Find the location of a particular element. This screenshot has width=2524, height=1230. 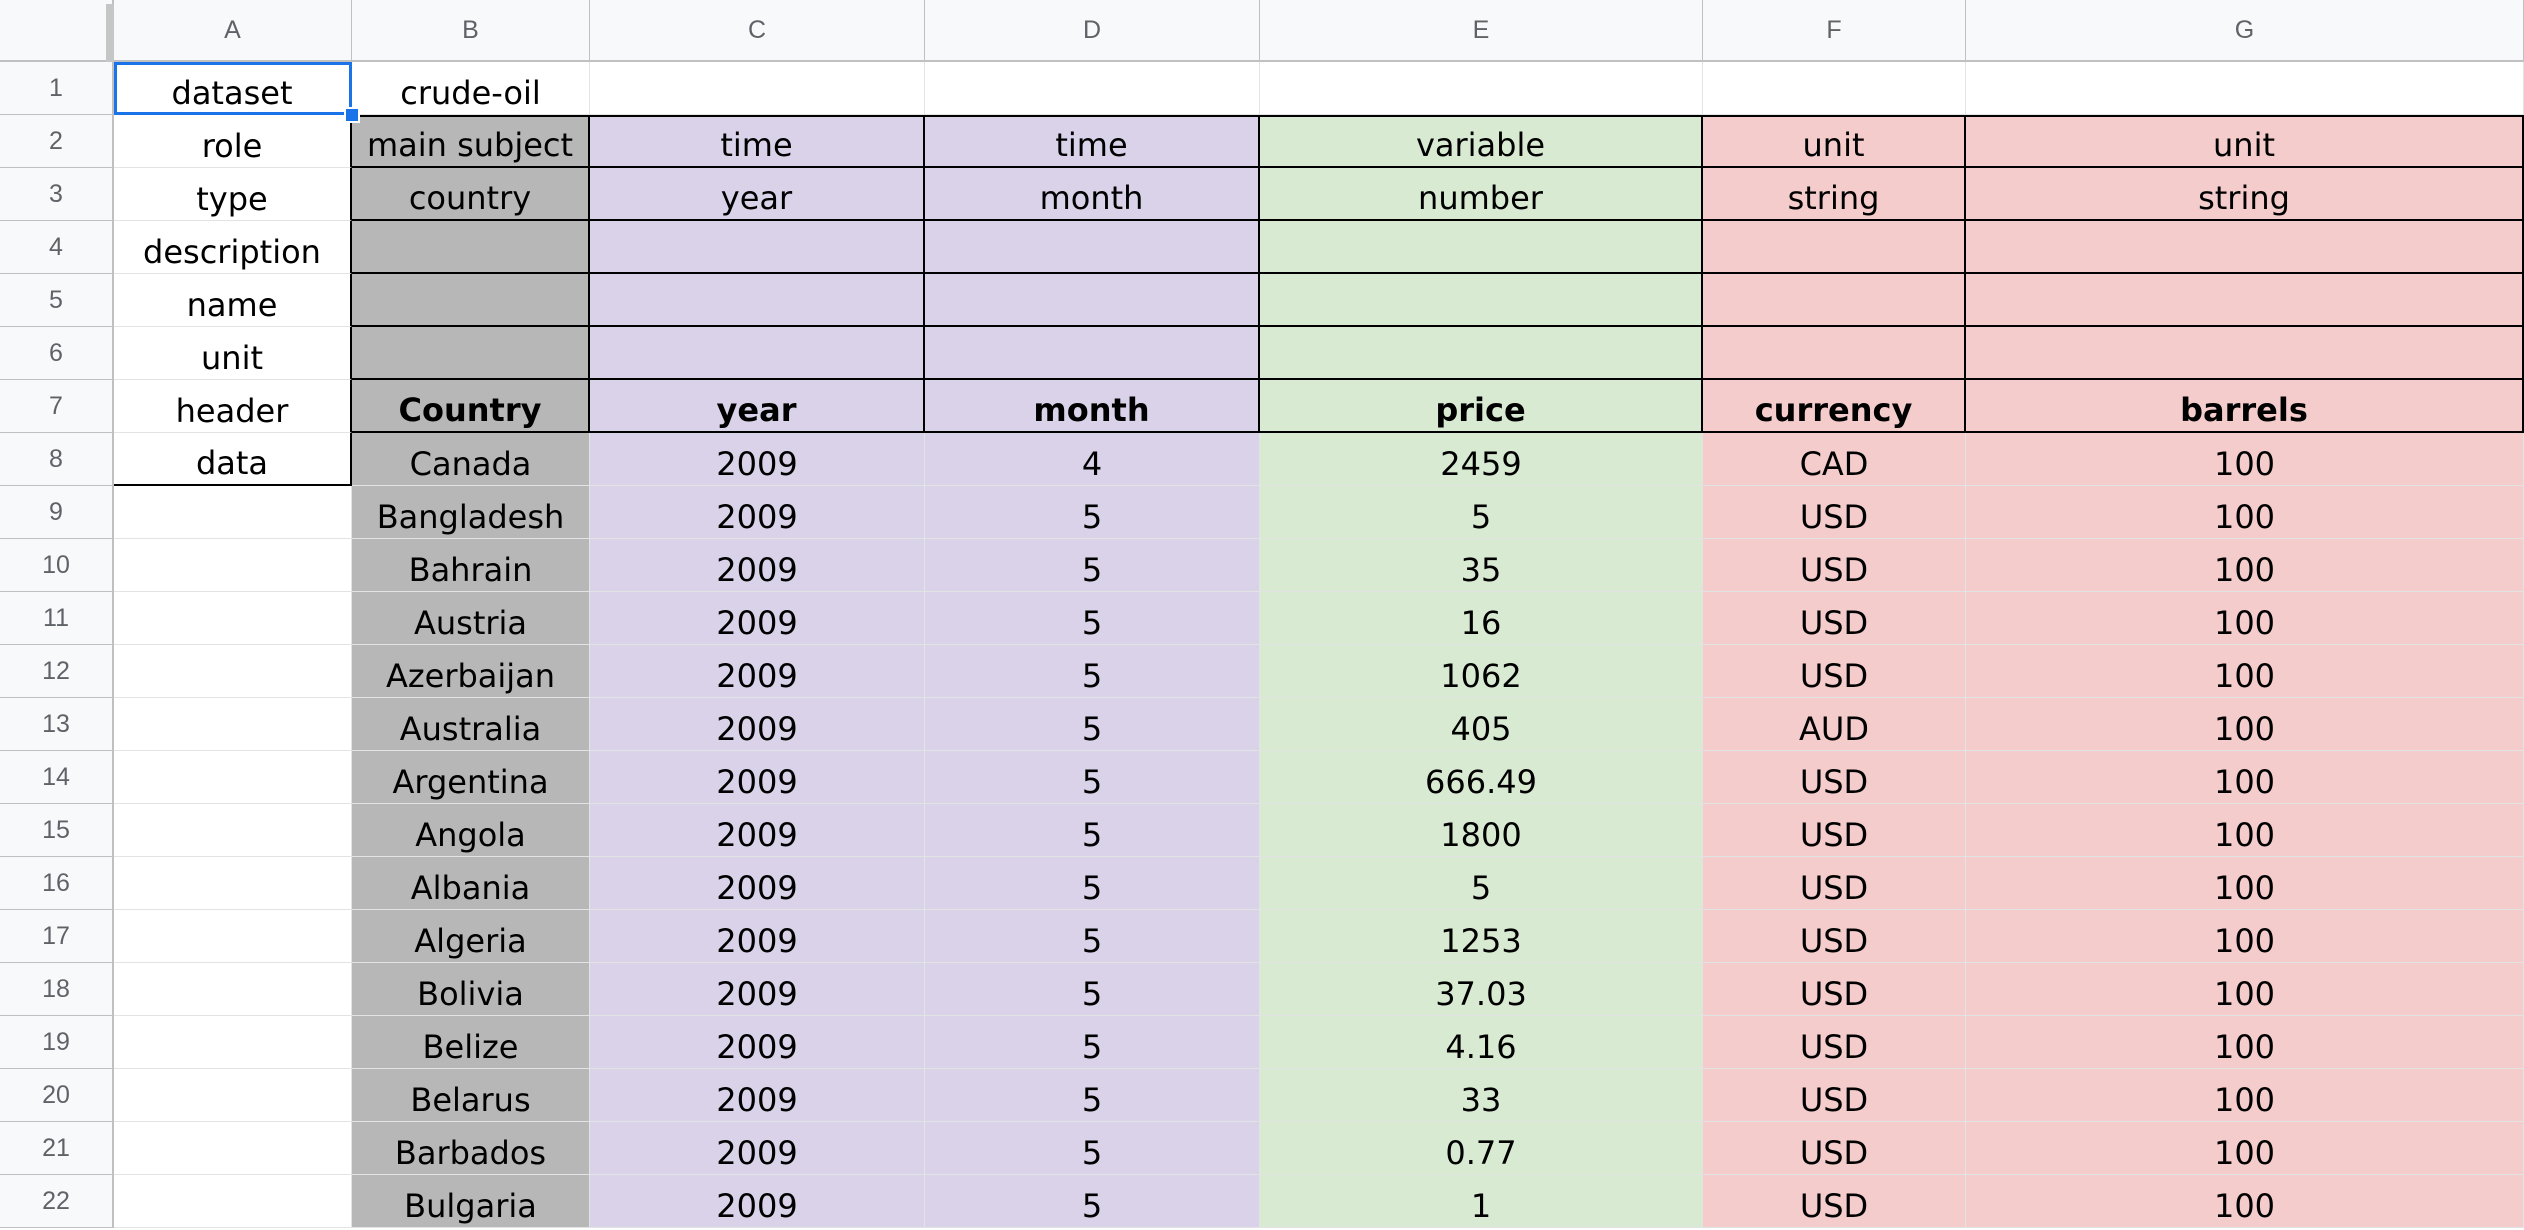

cell-e7: price is located at coordinates (1481, 406).